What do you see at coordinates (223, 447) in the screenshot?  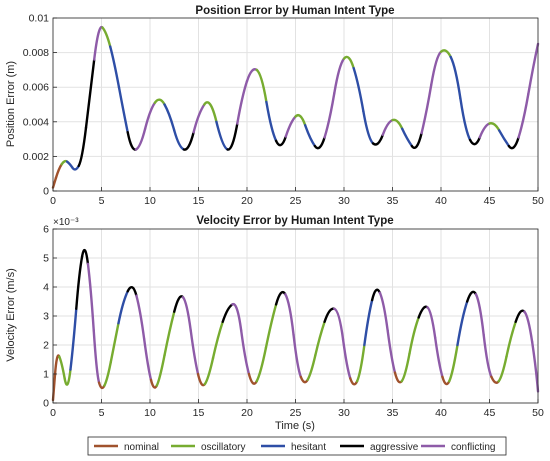 I see `legend-label-oscillatory: oscillatory` at bounding box center [223, 447].